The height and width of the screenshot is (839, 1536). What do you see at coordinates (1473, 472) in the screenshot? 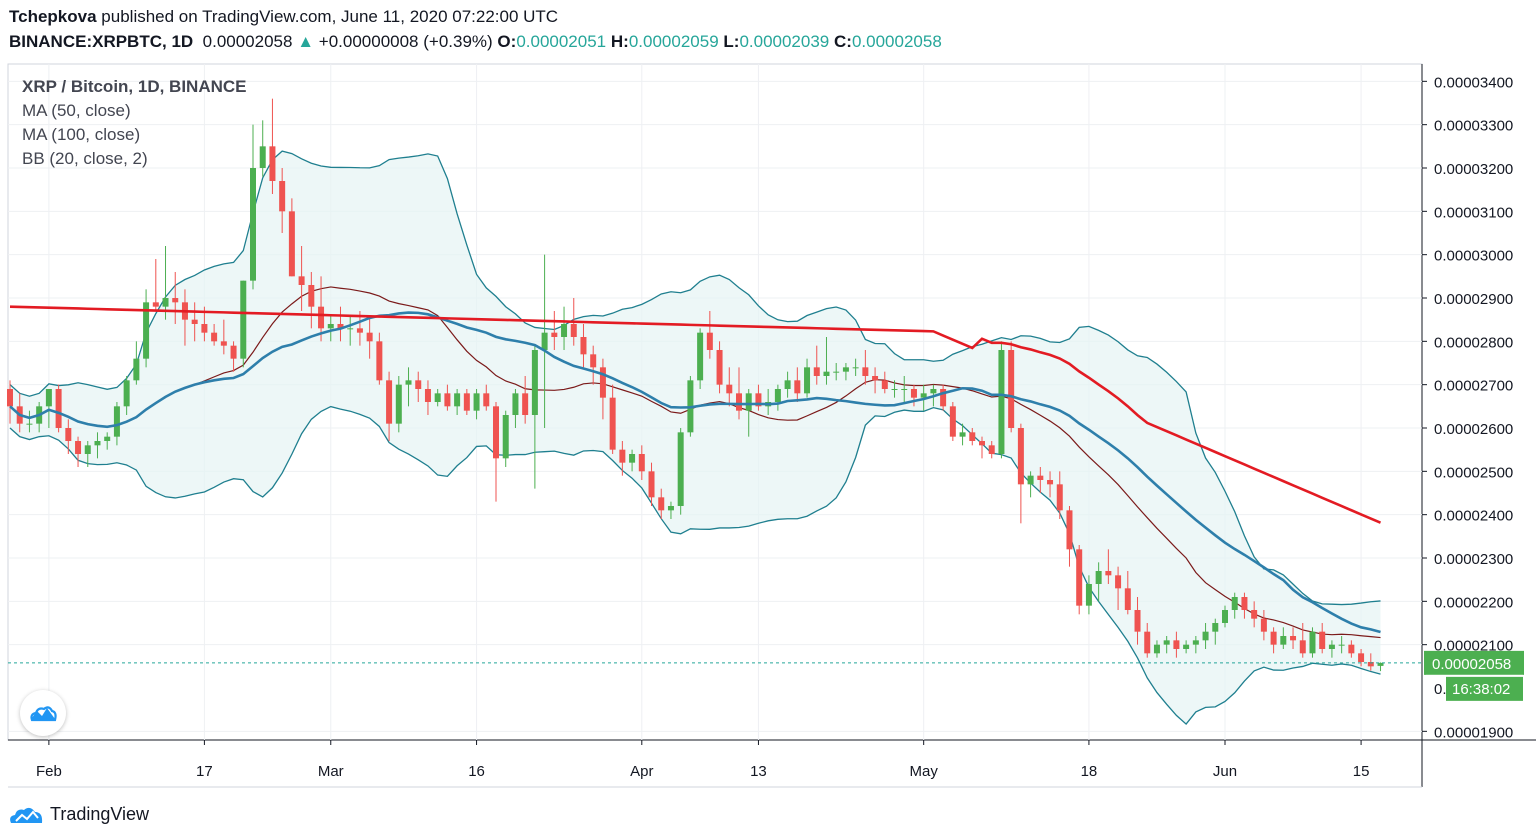
I see `y-tick-label: 0.00002500` at bounding box center [1473, 472].